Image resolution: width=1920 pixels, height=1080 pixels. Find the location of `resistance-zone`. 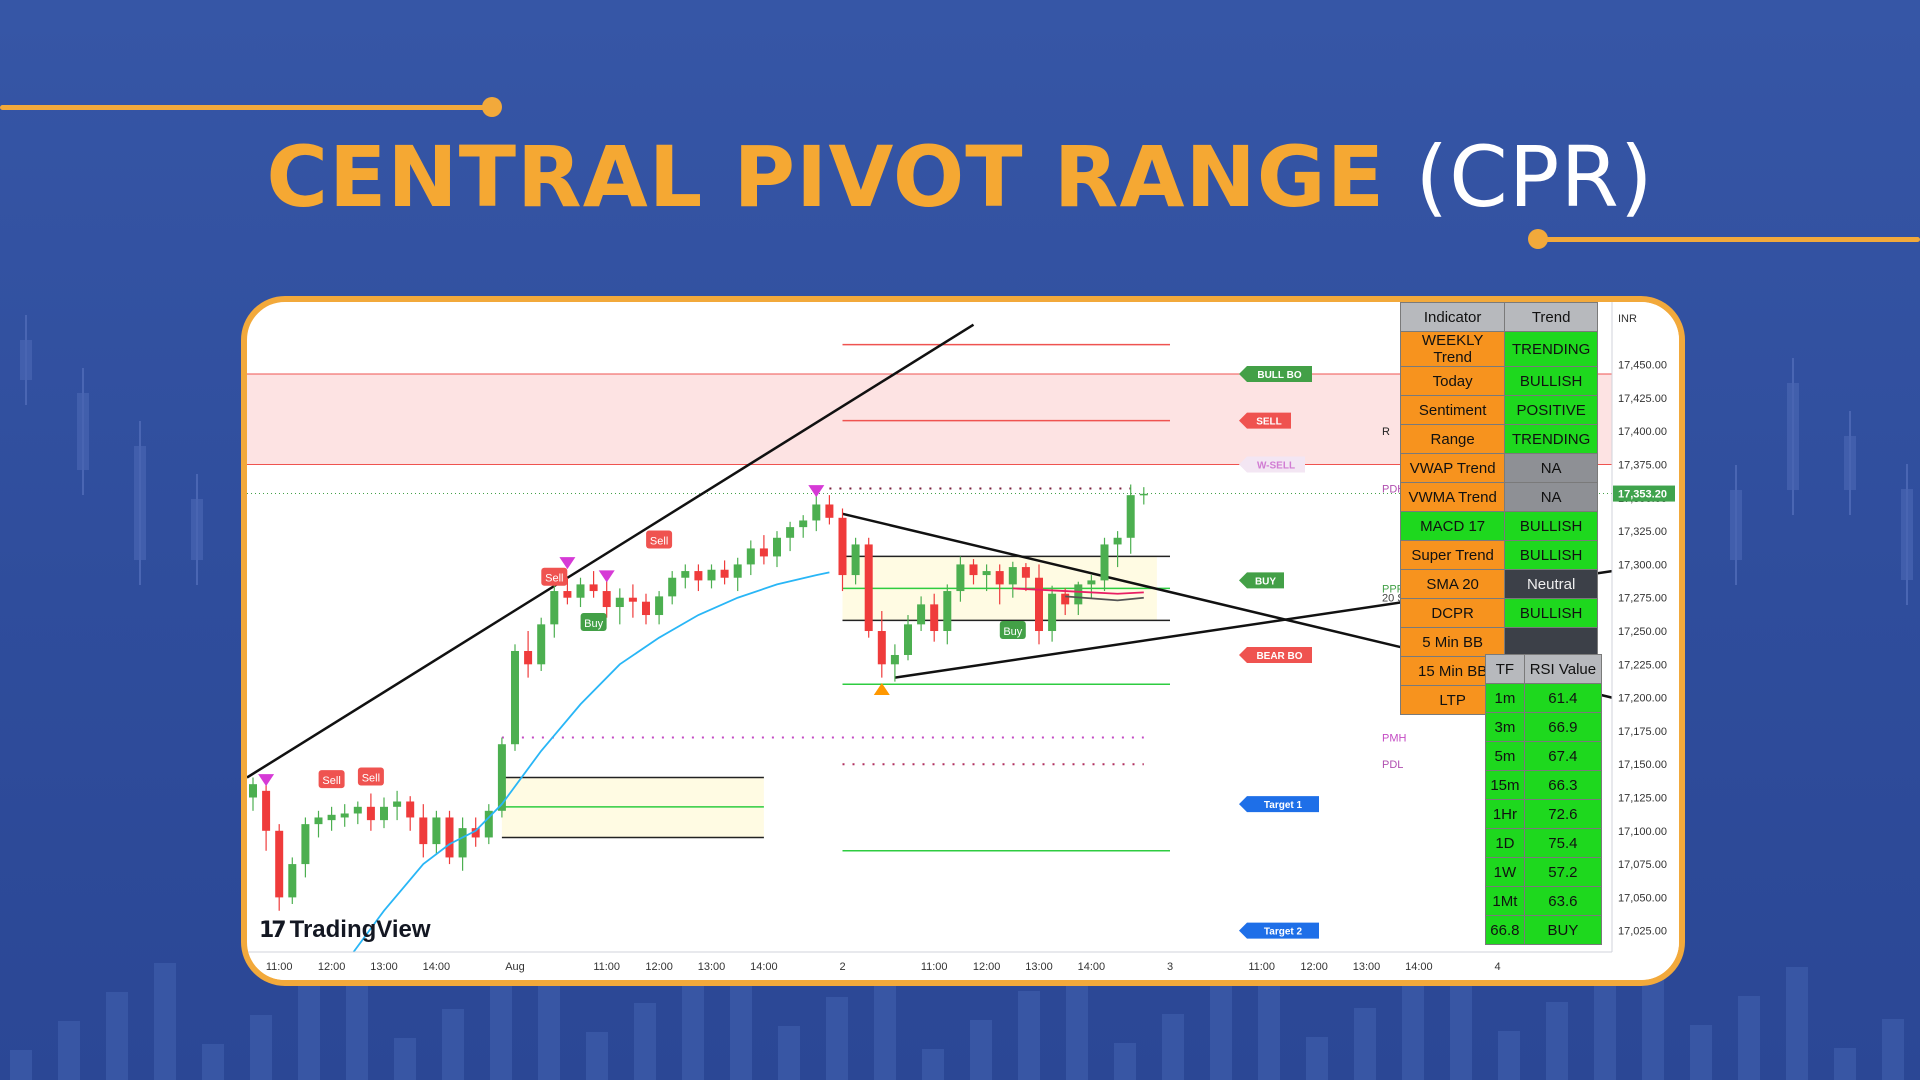

resistance-zone is located at coordinates (929, 419).